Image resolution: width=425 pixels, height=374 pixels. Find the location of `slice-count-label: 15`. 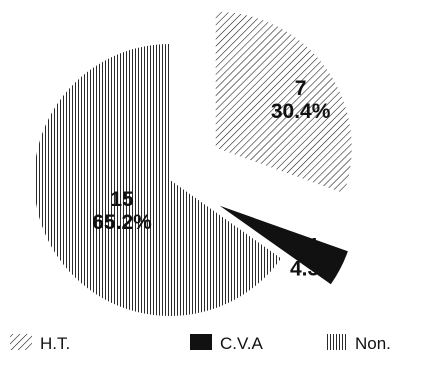

slice-count-label: 15 is located at coordinates (122, 199).